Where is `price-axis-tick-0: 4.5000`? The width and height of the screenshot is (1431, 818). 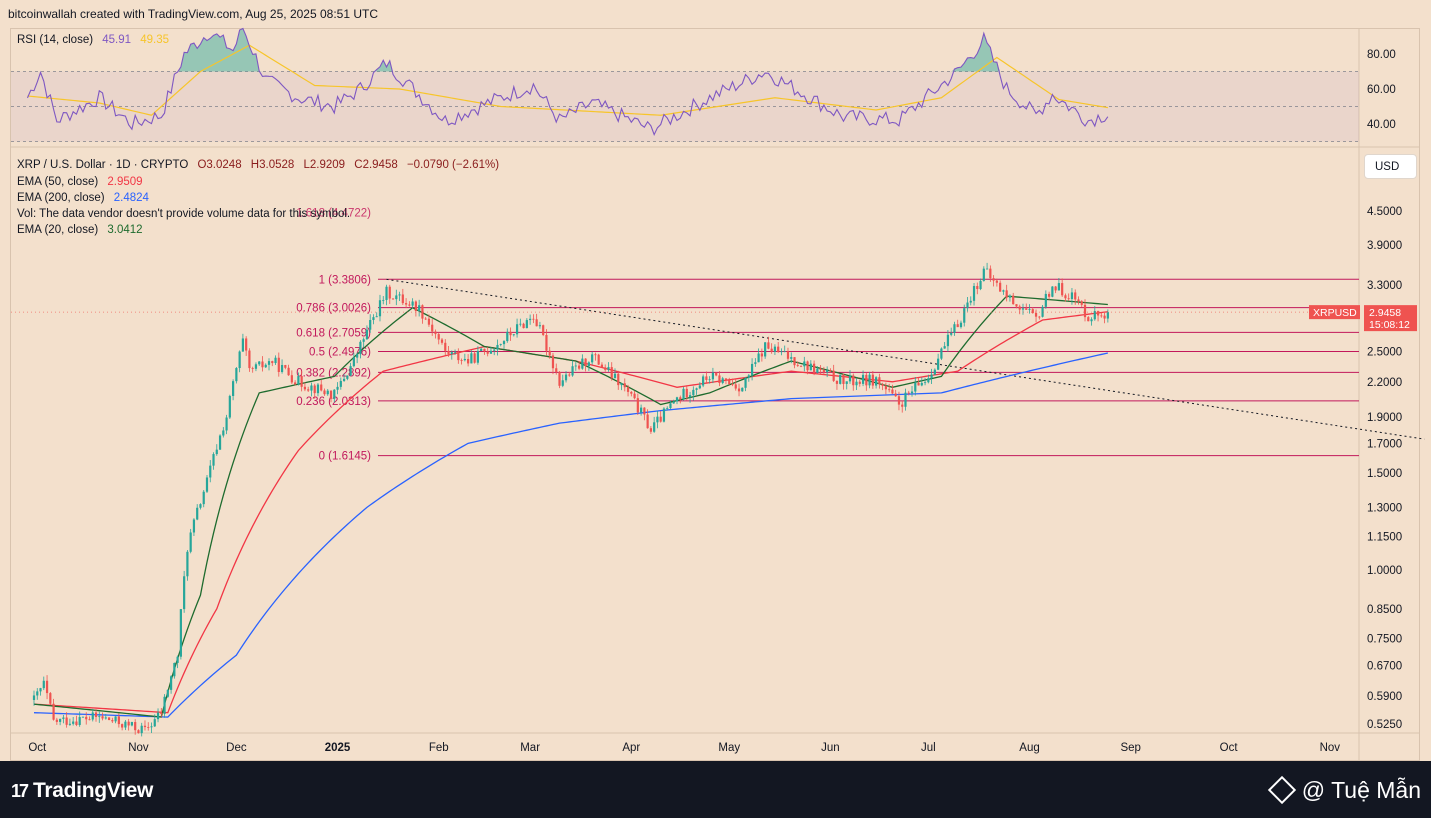 price-axis-tick-0: 4.5000 is located at coordinates (1384, 212).